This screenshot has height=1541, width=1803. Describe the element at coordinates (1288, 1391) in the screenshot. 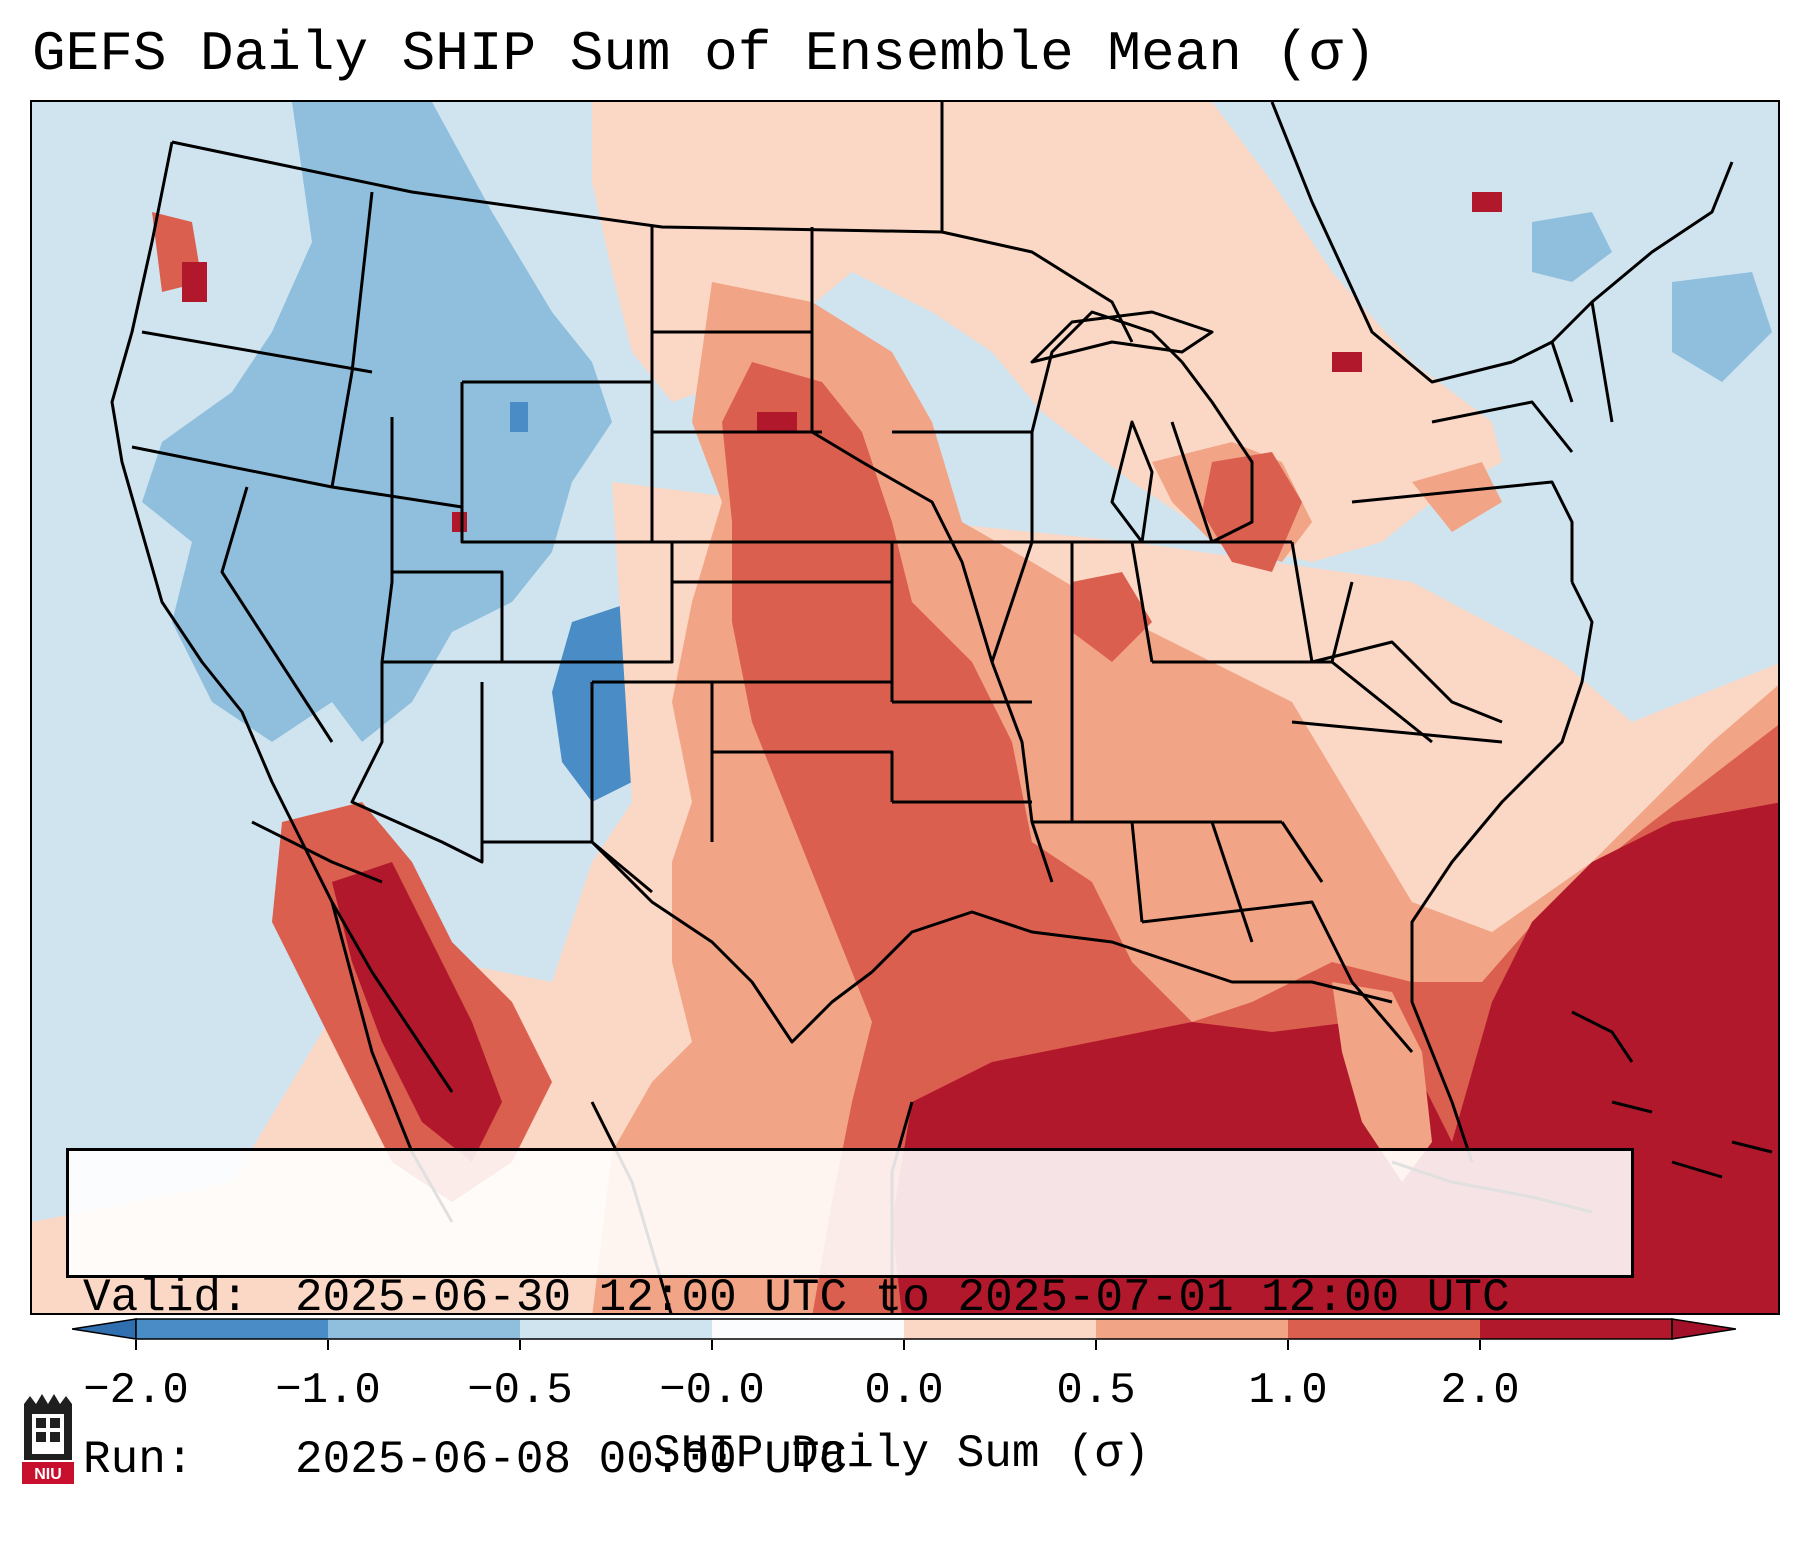

I see `colorbar-tick-label: 1.0` at that location.